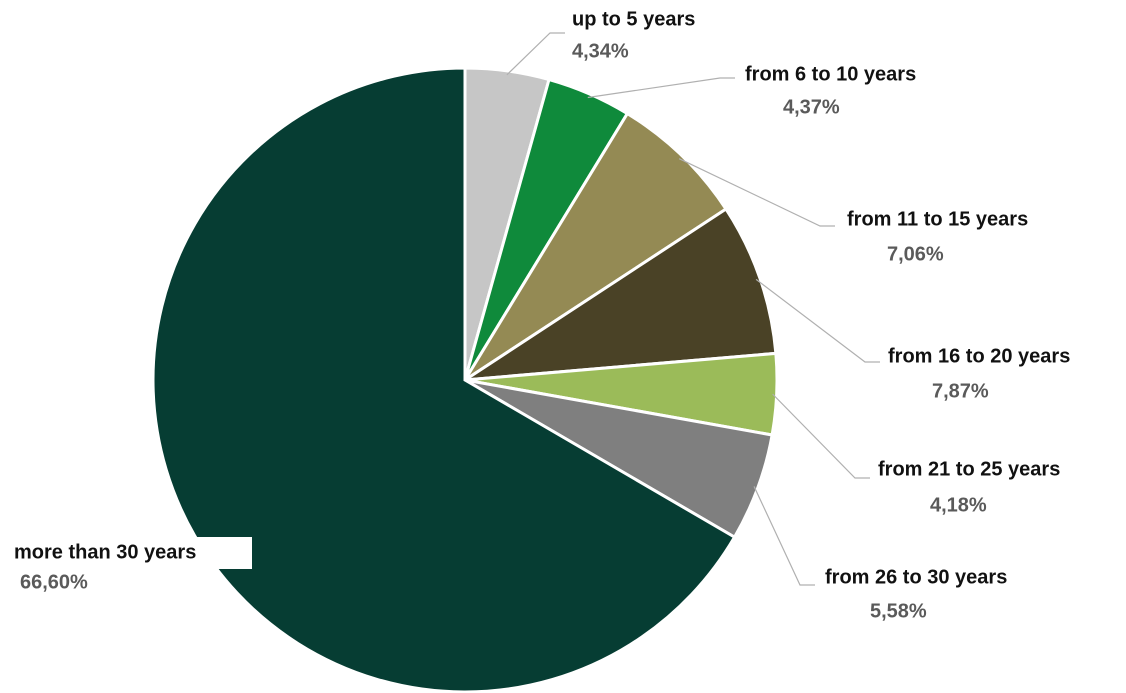  Describe the element at coordinates (915, 254) in the screenshot. I see `slice-value-label: 7,06%` at that location.